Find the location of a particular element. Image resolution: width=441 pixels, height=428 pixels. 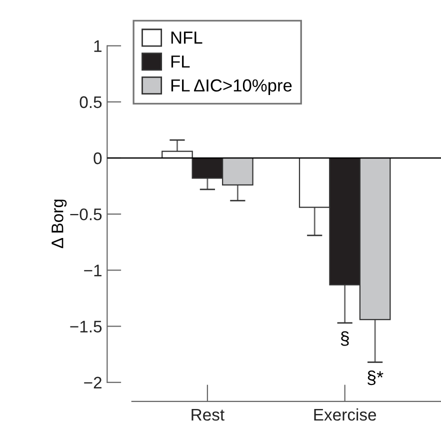

y-tick-label: 0.5 is located at coordinates (91, 102).